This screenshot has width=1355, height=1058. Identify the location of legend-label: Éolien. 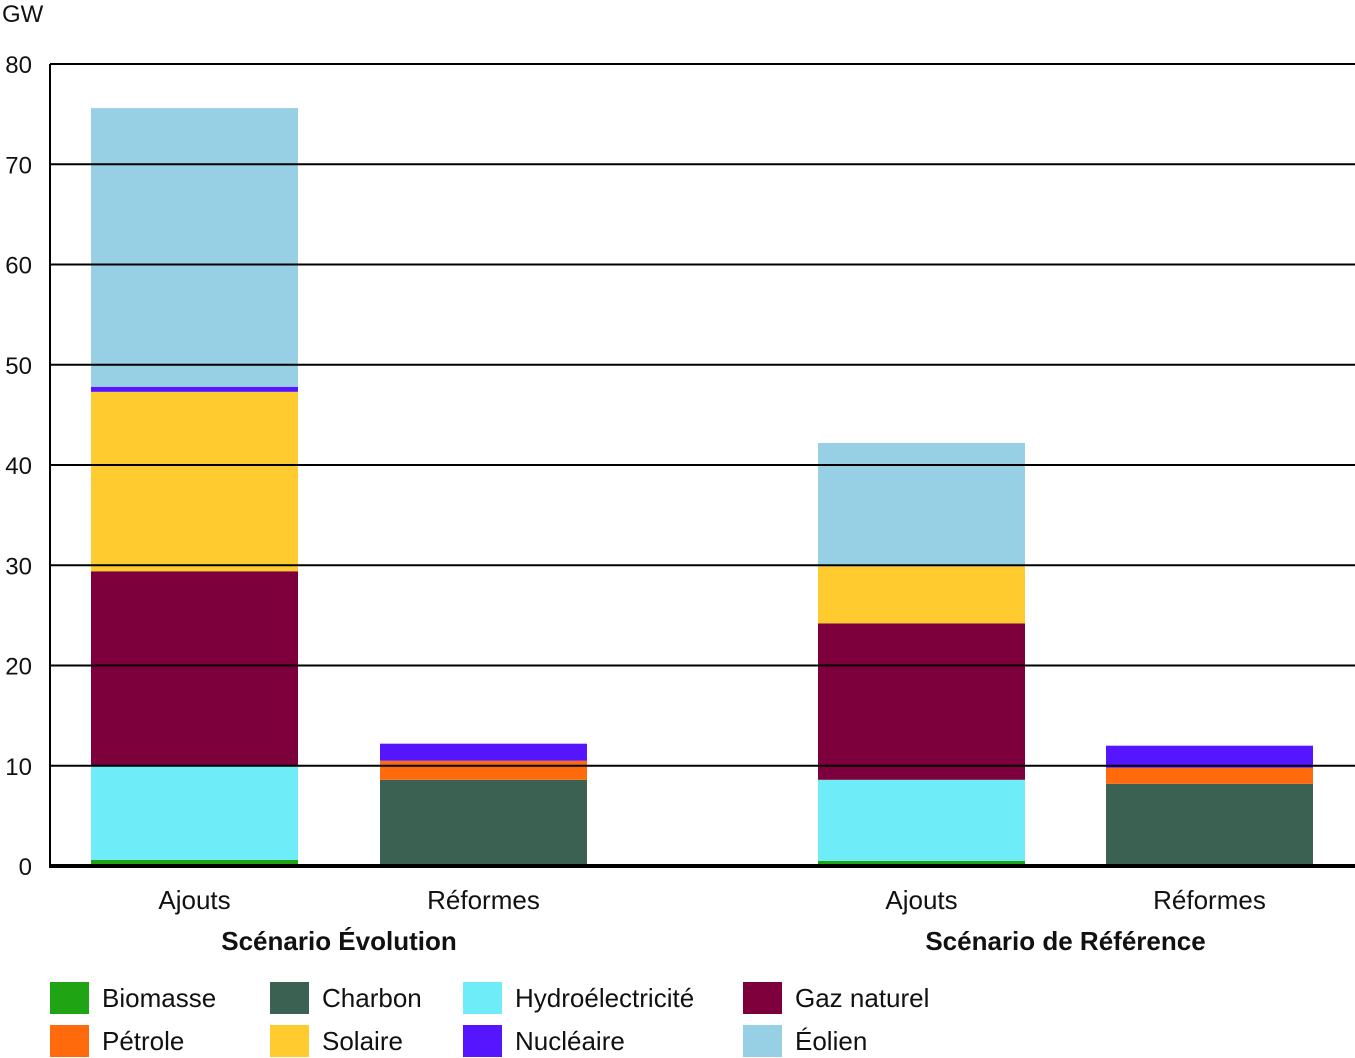
(831, 1041).